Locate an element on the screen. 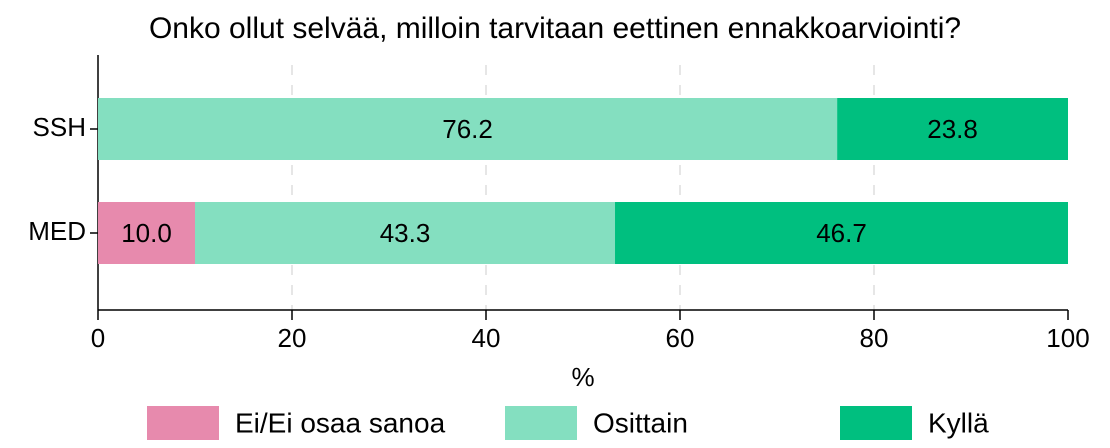 Image resolution: width=1110 pixels, height=448 pixels. data-label: 10.0 is located at coordinates (146, 233).